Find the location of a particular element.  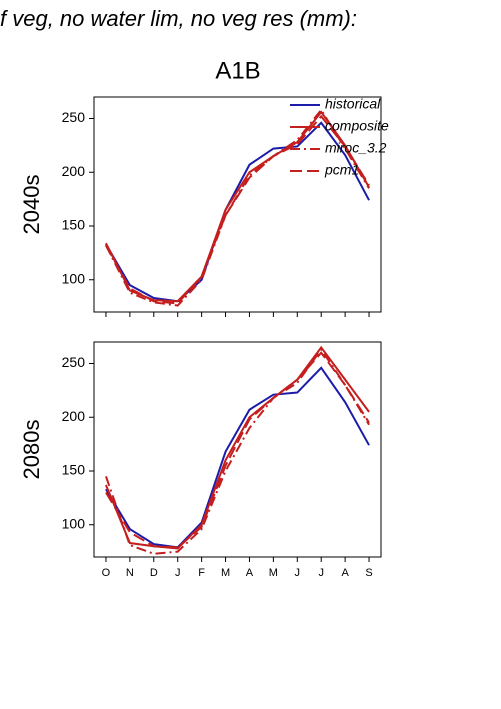

legend-label: miroc_3.2 is located at coordinates (356, 148).